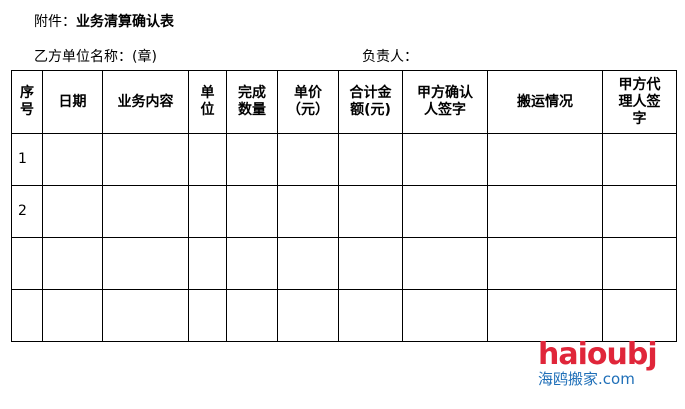  I want to click on column-header: 甲方代 理人签 字, so click(639, 102).